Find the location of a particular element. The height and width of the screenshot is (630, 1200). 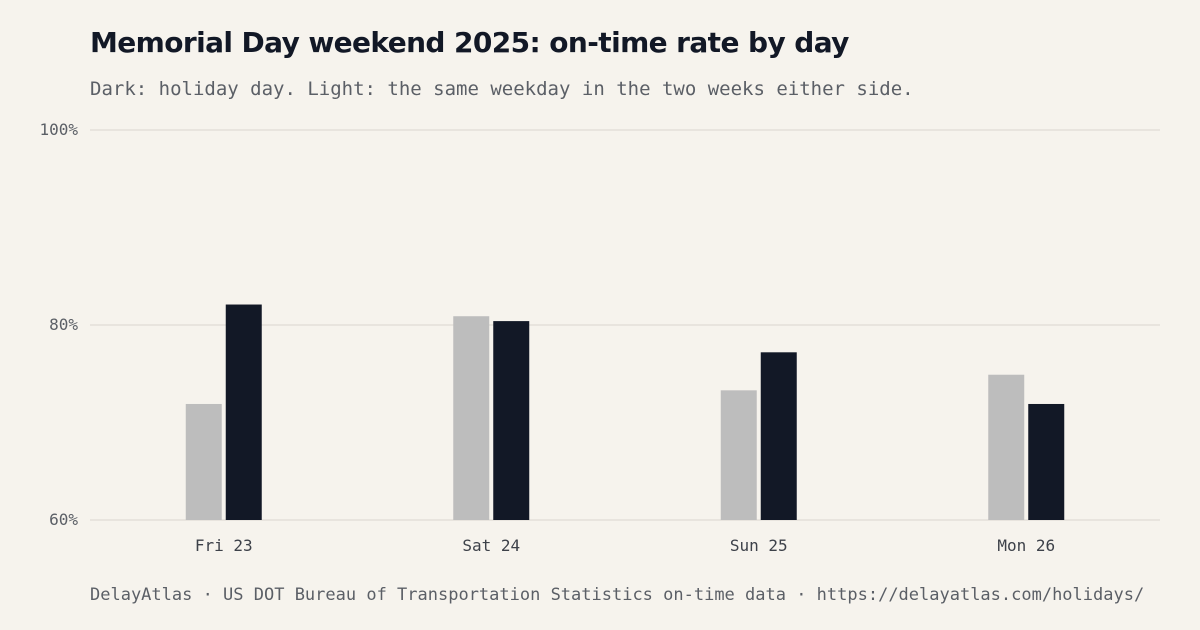

x-tick-label: Fri 23 is located at coordinates (224, 545).